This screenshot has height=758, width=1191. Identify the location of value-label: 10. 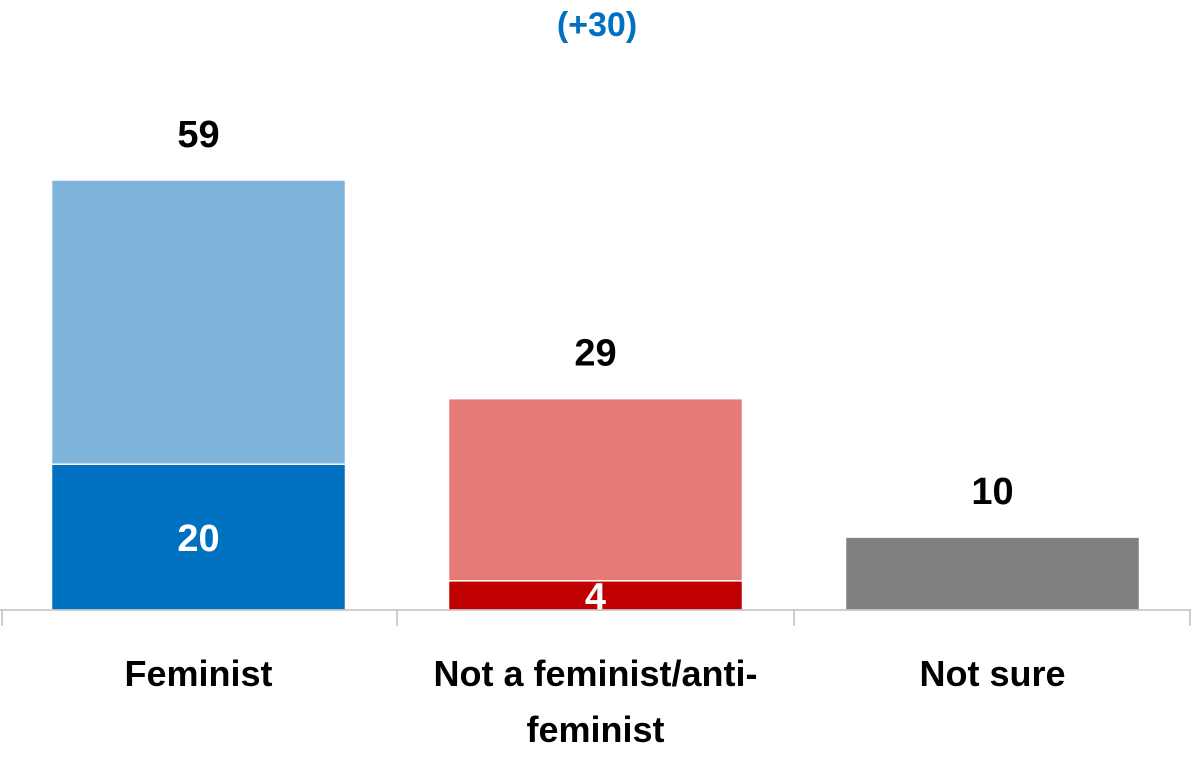
(992, 492).